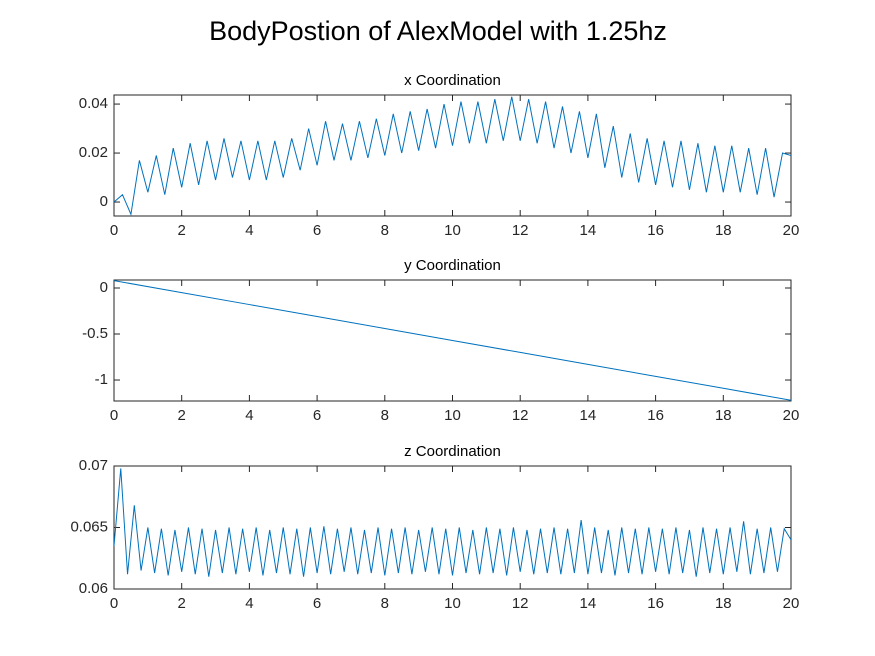  I want to click on y-tick-label: 0.065, so click(89, 526).